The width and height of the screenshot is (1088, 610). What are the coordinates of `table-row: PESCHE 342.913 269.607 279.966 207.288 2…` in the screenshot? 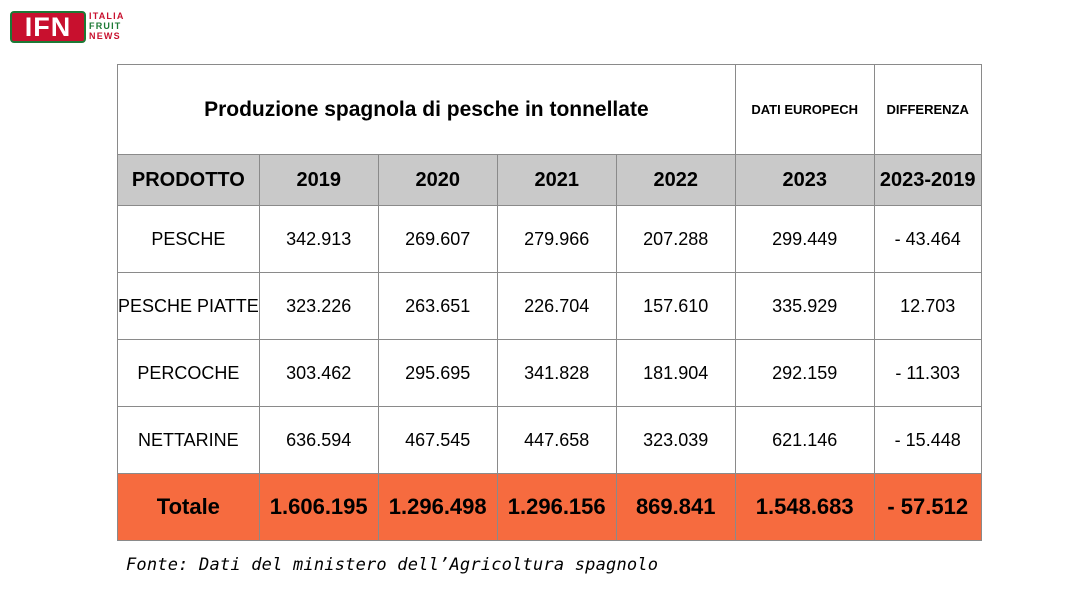 It's located at (549, 239).